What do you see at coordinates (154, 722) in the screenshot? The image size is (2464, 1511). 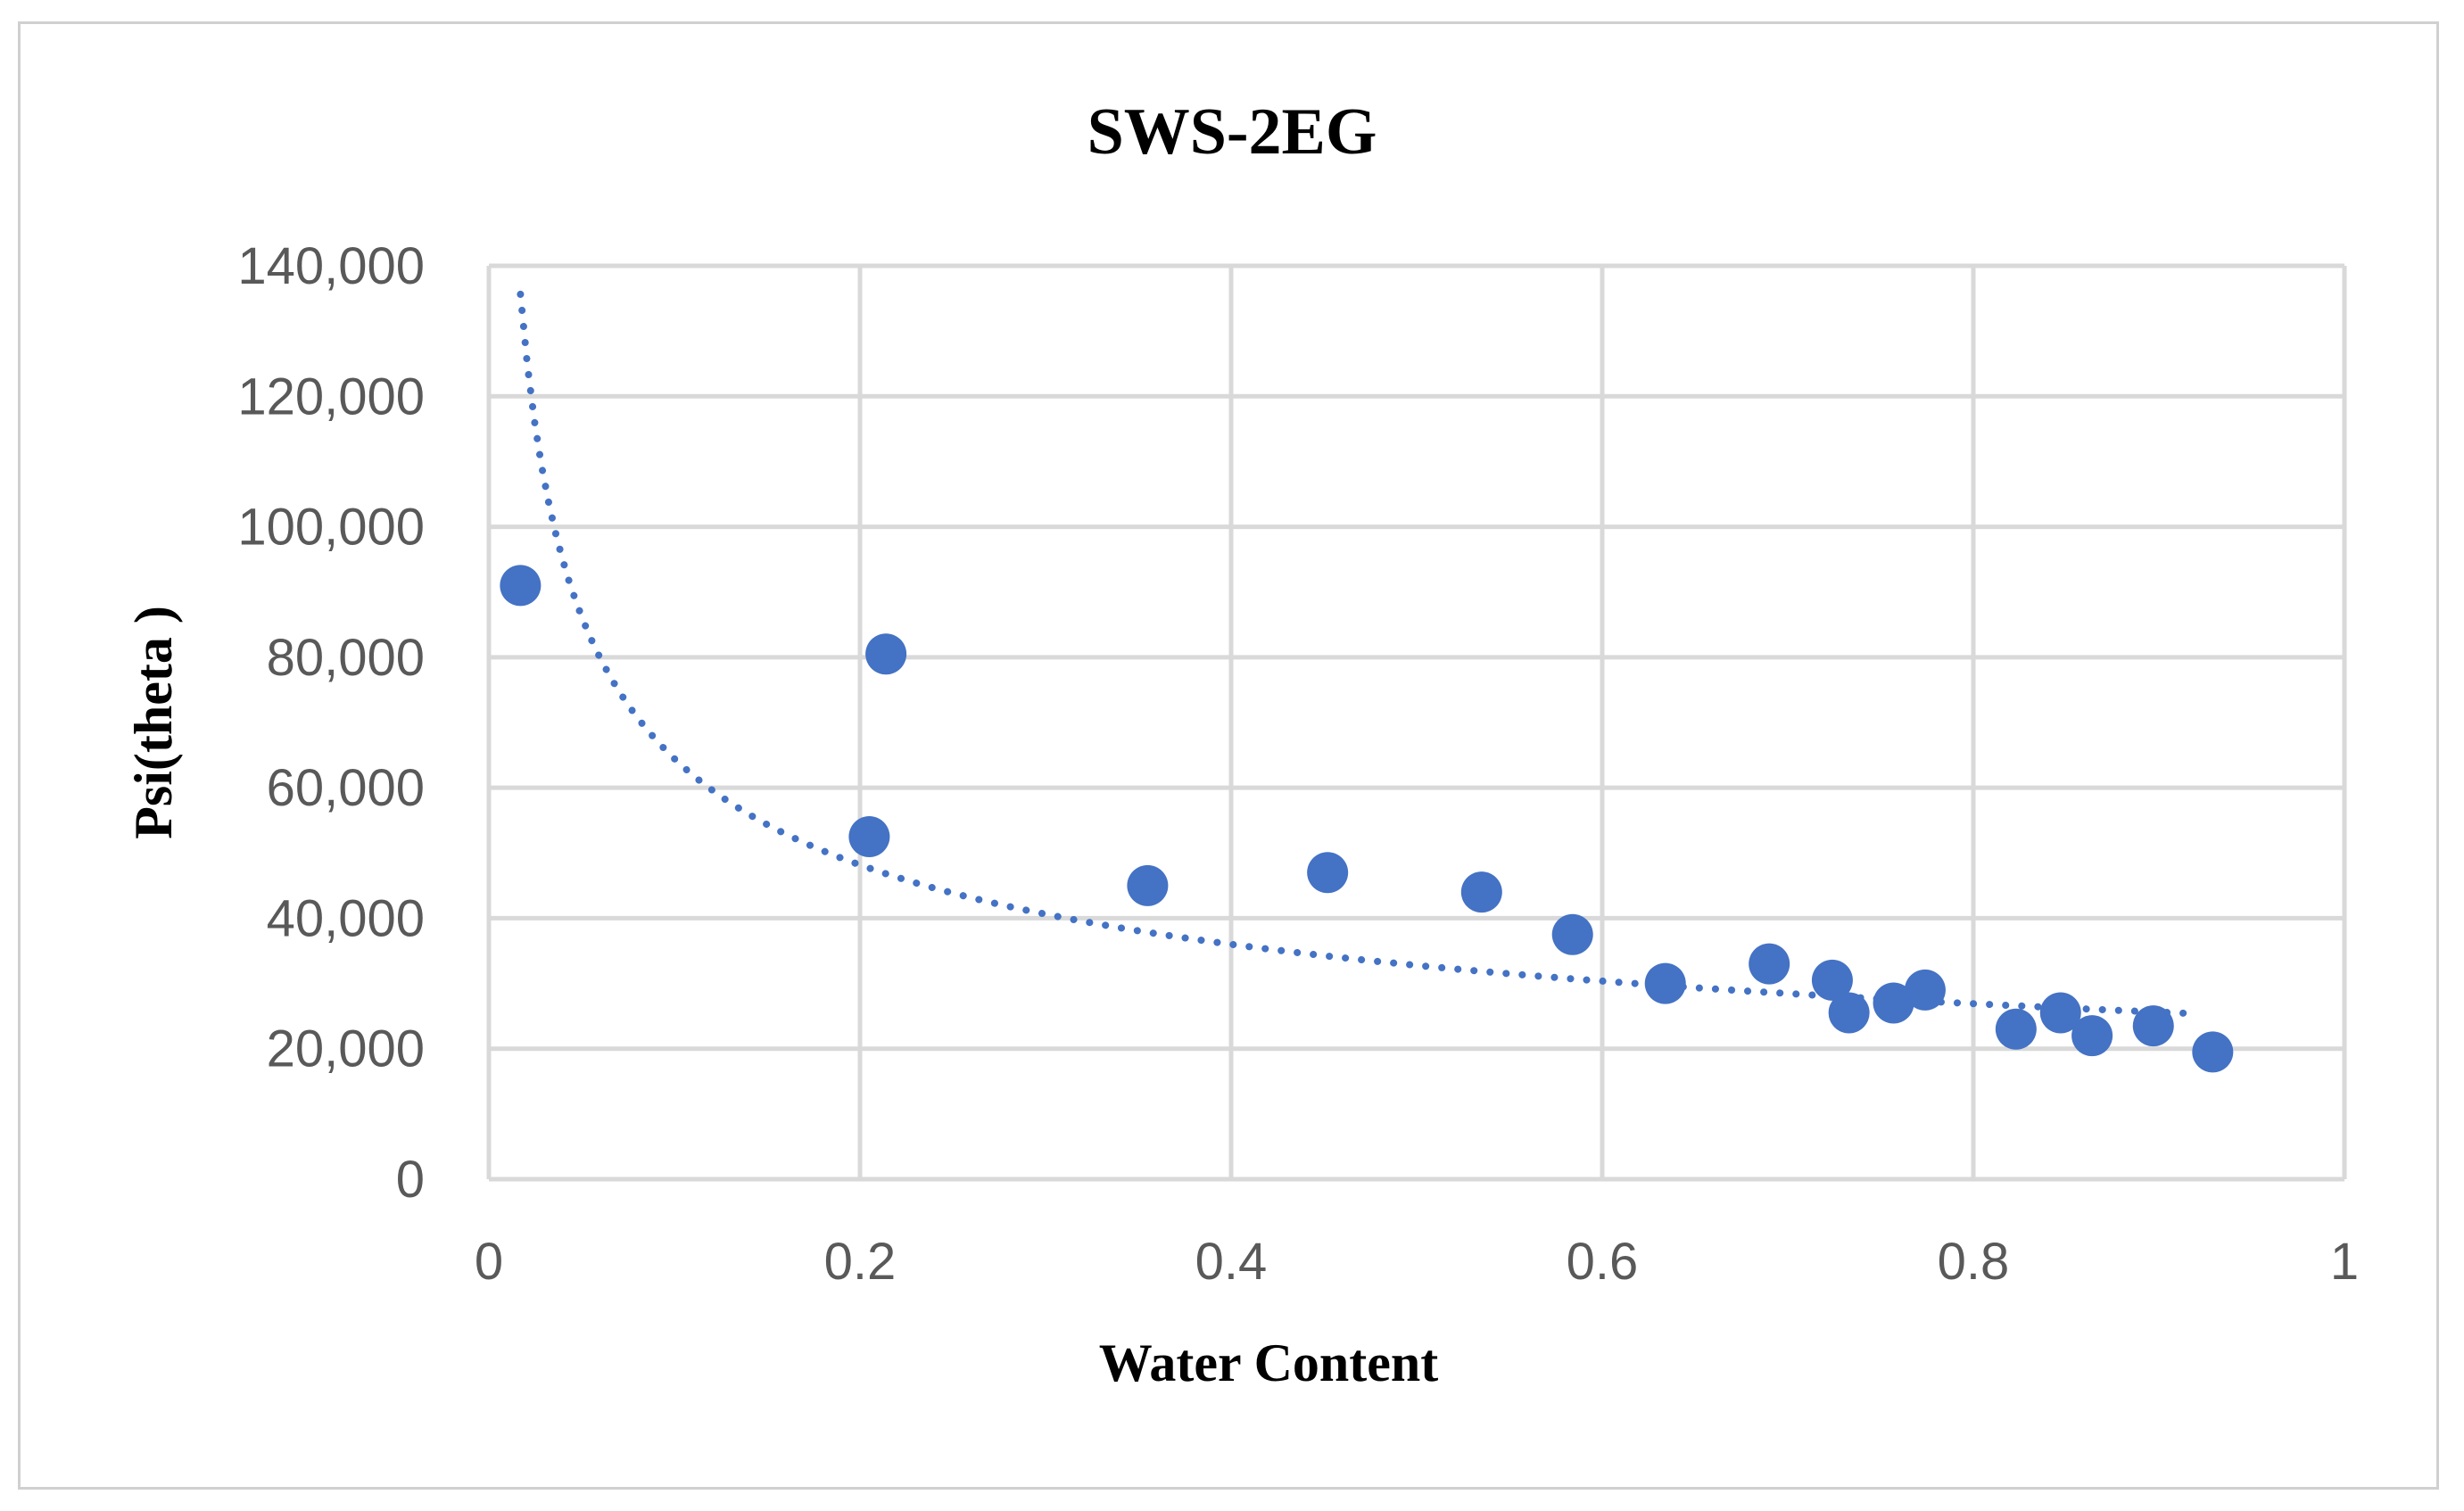 I see `y-axis-title: Psi(theta )` at bounding box center [154, 722].